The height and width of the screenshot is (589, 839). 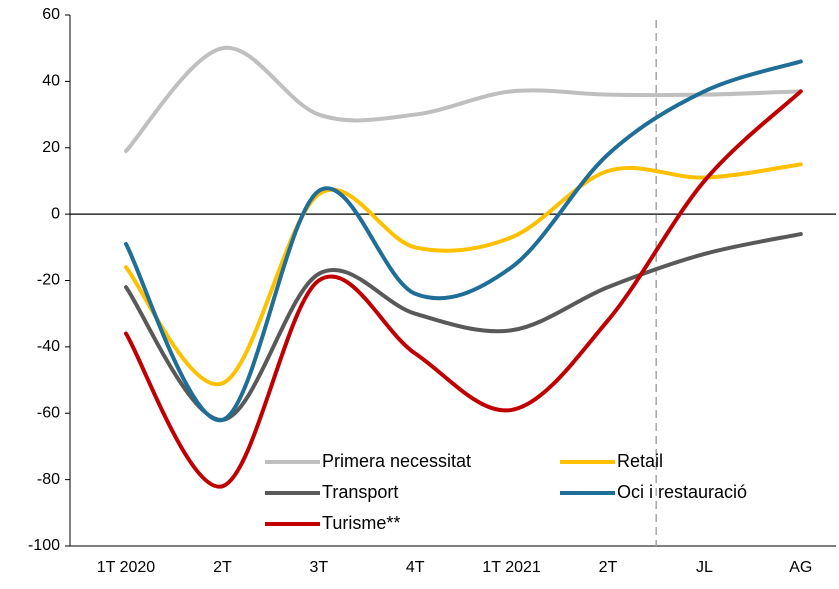 I want to click on x-tick-label: AG, so click(x=800, y=567).